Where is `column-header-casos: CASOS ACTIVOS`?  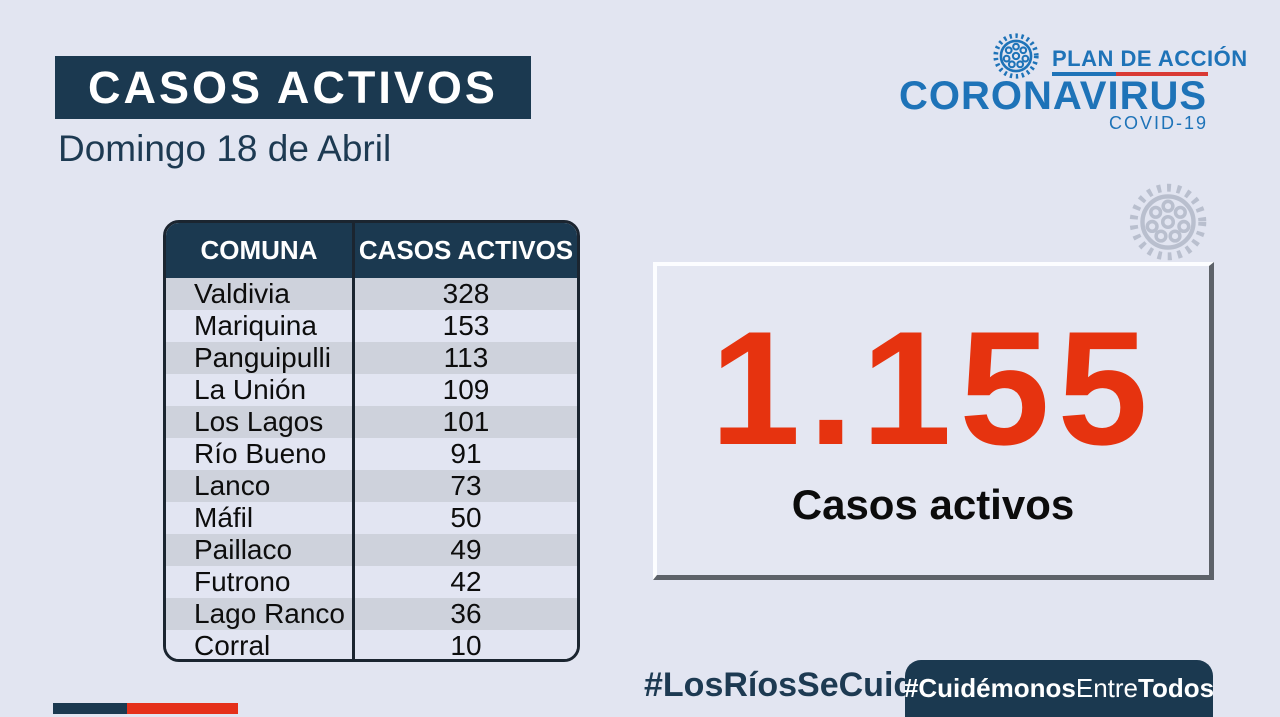
column-header-casos: CASOS ACTIVOS is located at coordinates (466, 250).